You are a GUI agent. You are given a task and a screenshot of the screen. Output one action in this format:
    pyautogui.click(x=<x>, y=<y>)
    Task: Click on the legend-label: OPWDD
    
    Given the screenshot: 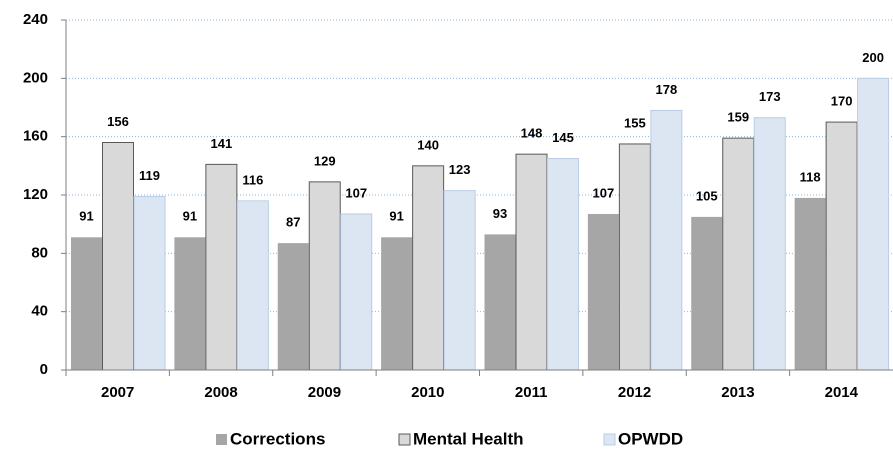 What is the action you would take?
    pyautogui.click(x=650, y=438)
    